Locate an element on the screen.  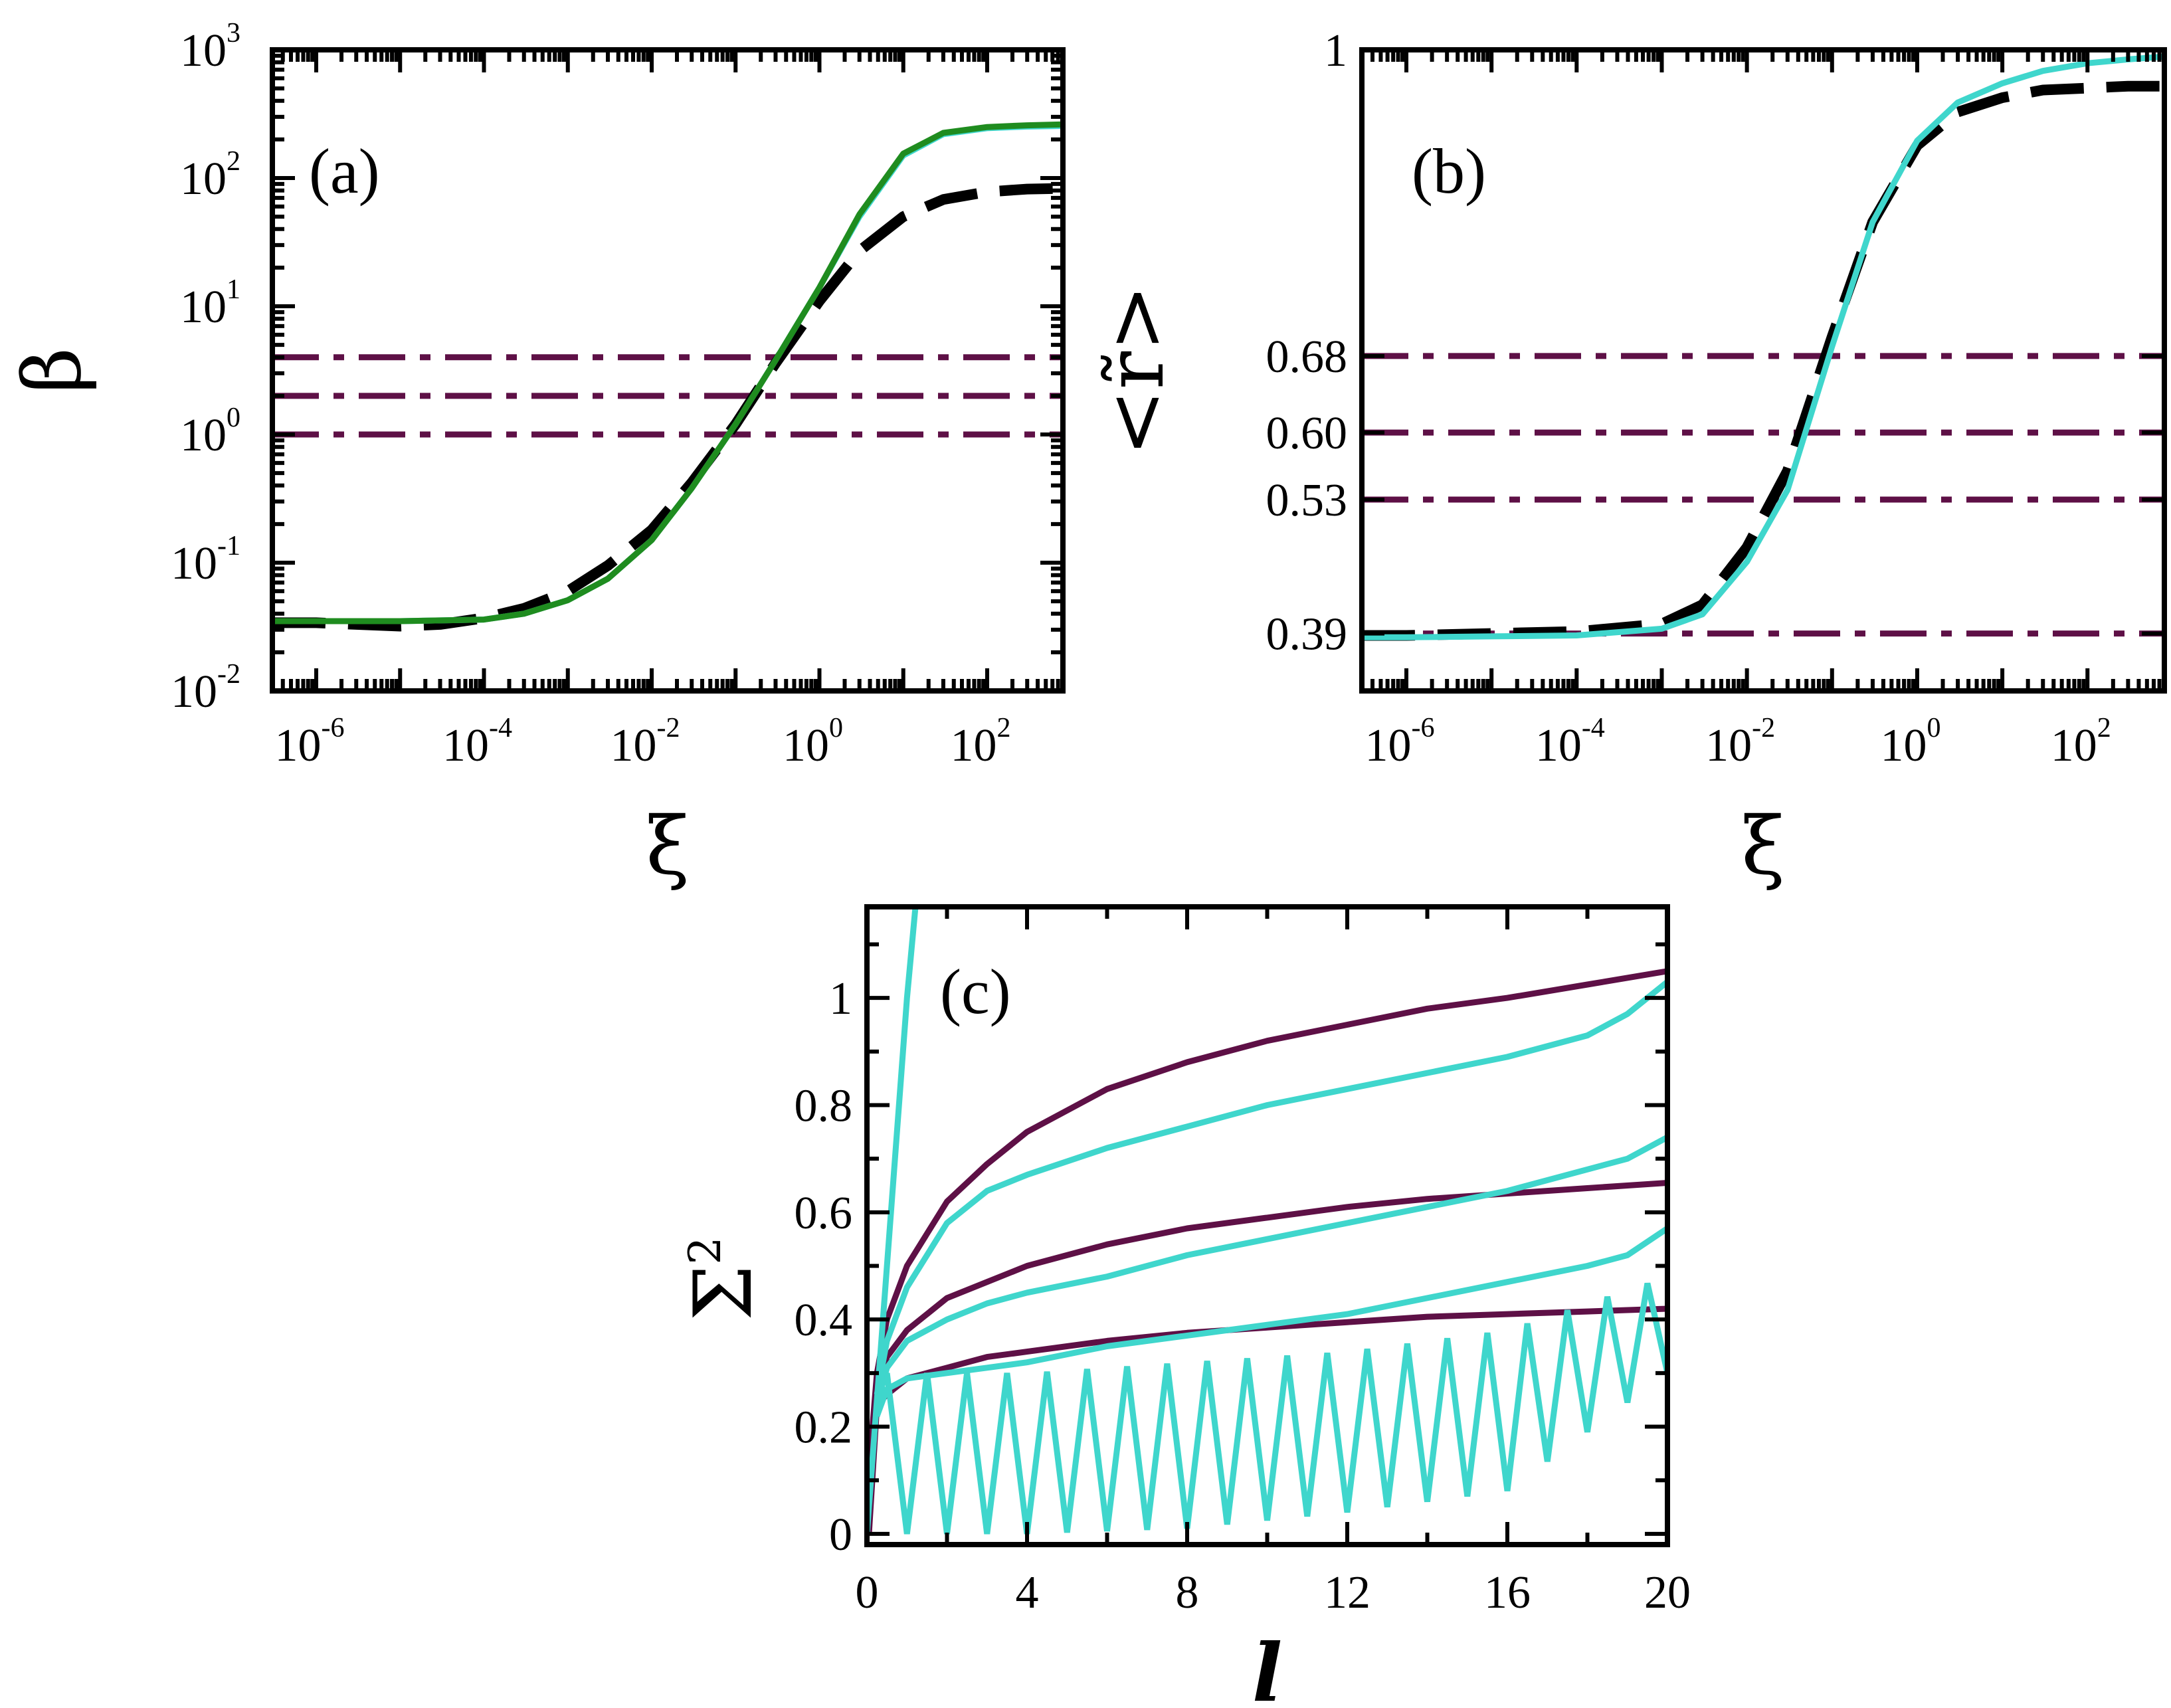
y-tick-label: 0.4 is located at coordinates (824, 1320).